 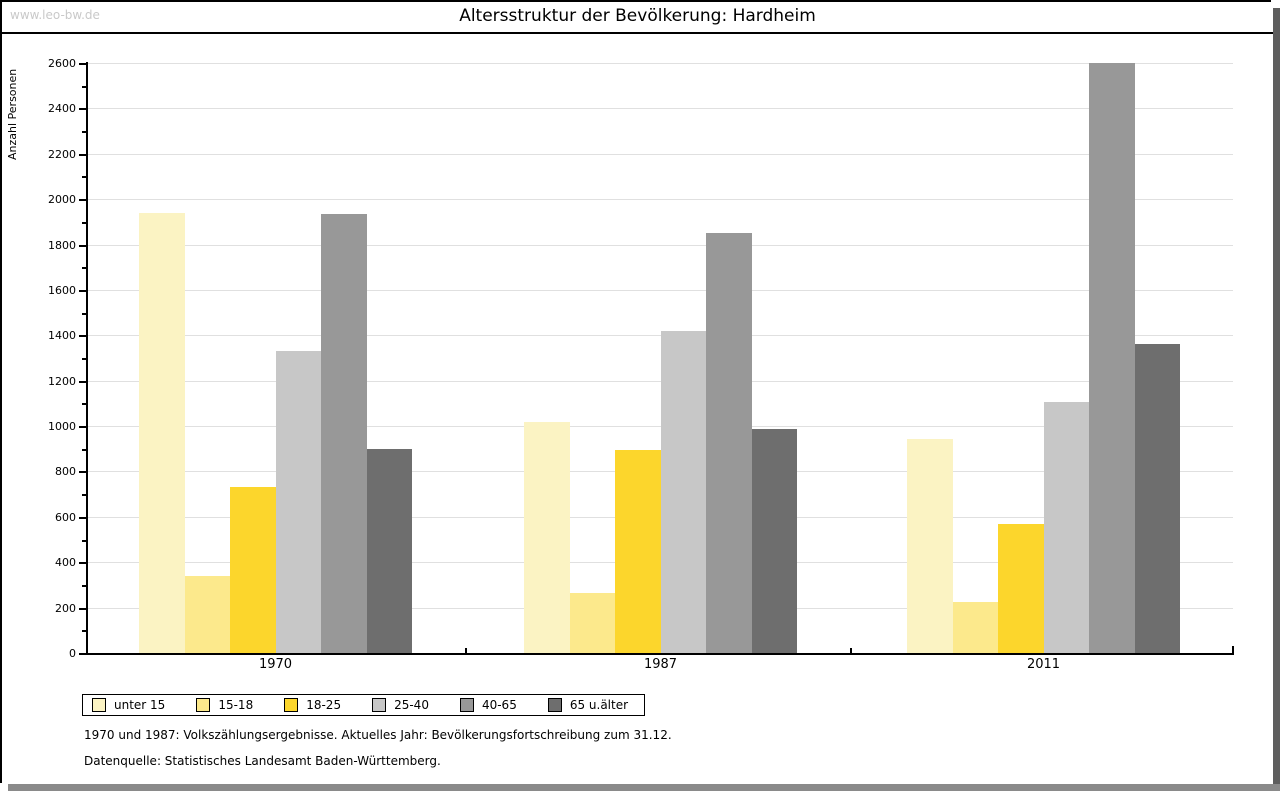 I want to click on y-tick-label: 2400, so click(x=62, y=109).